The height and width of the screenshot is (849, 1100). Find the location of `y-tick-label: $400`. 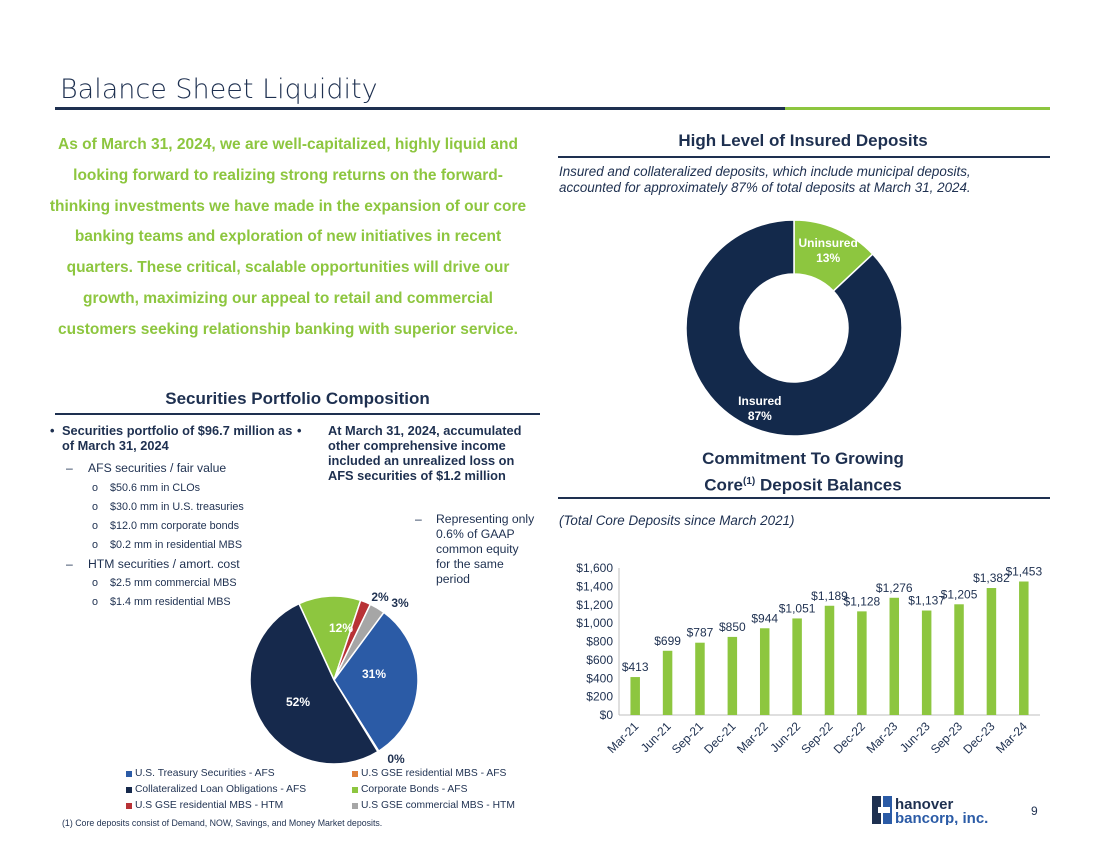

y-tick-label: $400 is located at coordinates (599, 678).